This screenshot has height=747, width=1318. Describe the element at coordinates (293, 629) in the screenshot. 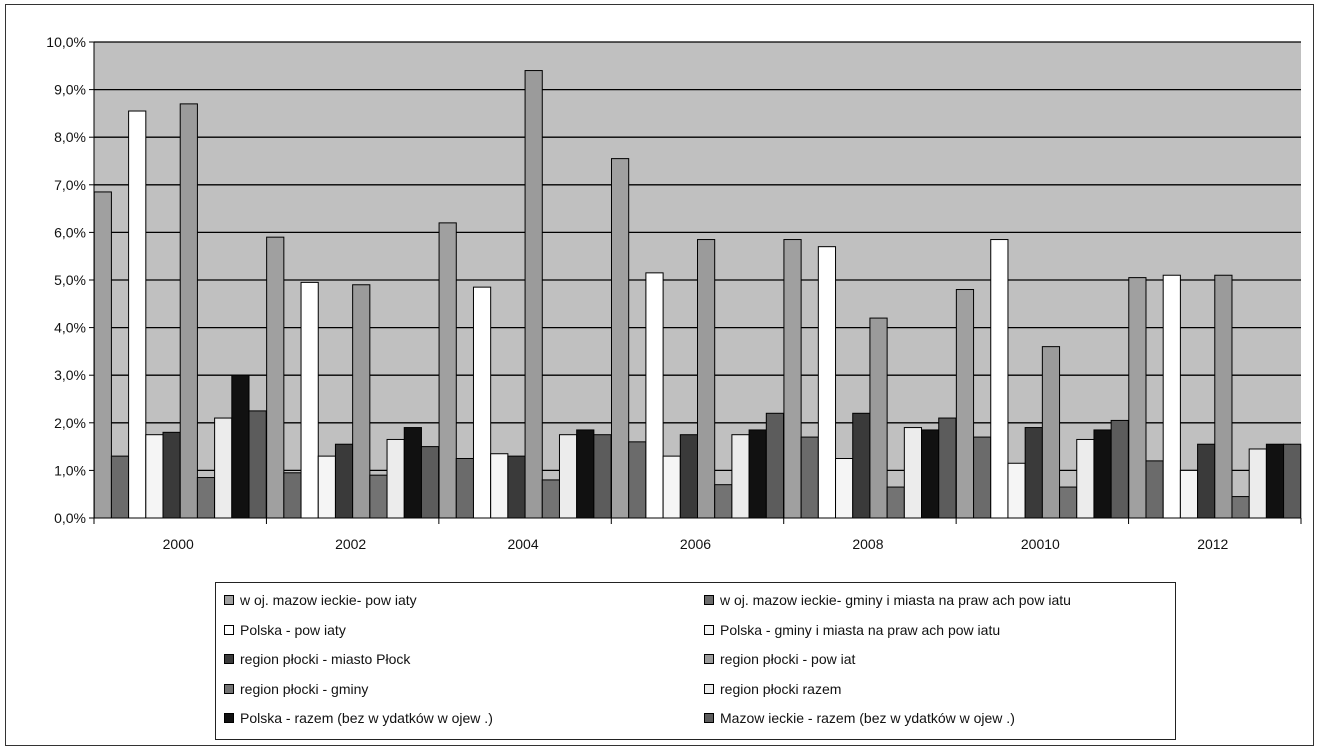

I see `legend-label: Polska - pow iaty` at that location.